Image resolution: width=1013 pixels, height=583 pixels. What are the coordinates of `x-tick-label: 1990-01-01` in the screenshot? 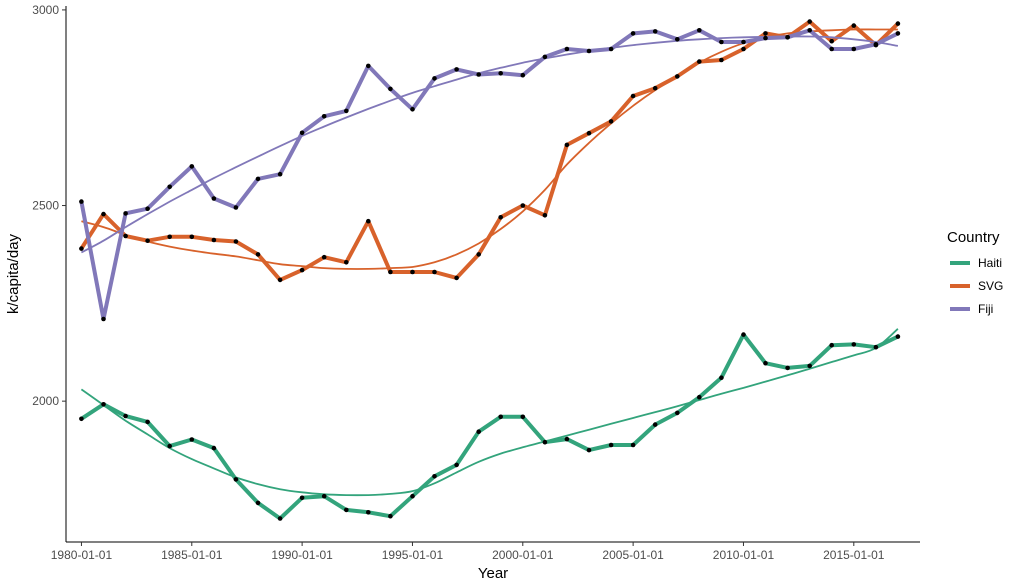 It's located at (302, 555).